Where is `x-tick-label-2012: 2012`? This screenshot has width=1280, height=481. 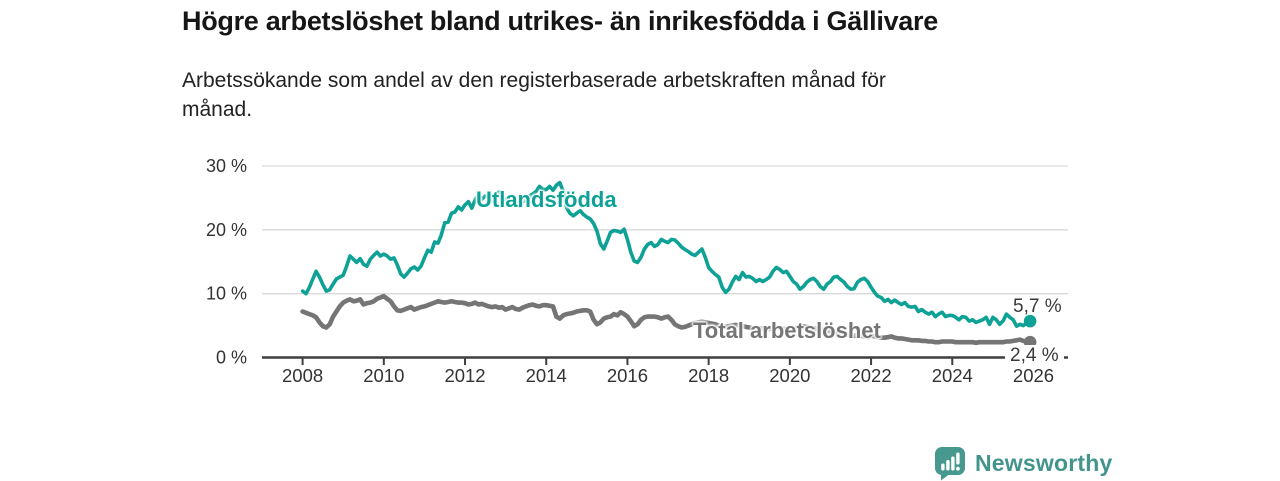 x-tick-label-2012: 2012 is located at coordinates (464, 375).